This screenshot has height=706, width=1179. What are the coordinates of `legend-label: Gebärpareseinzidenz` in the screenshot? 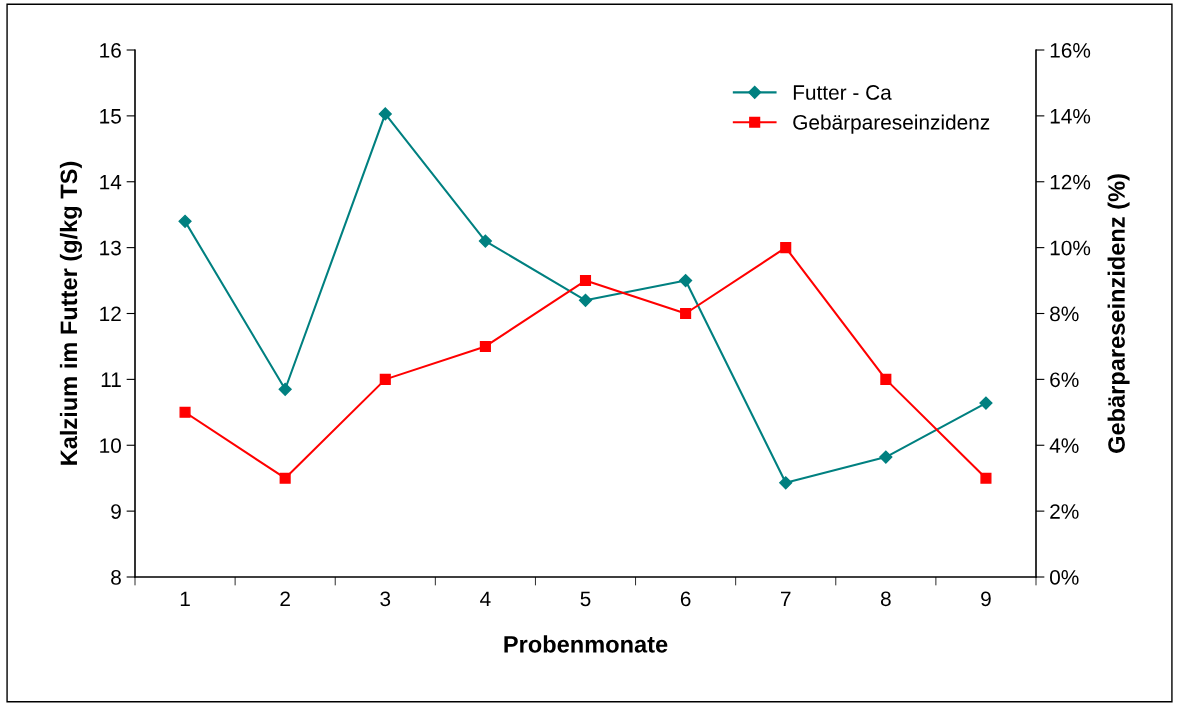 It's located at (891, 124).